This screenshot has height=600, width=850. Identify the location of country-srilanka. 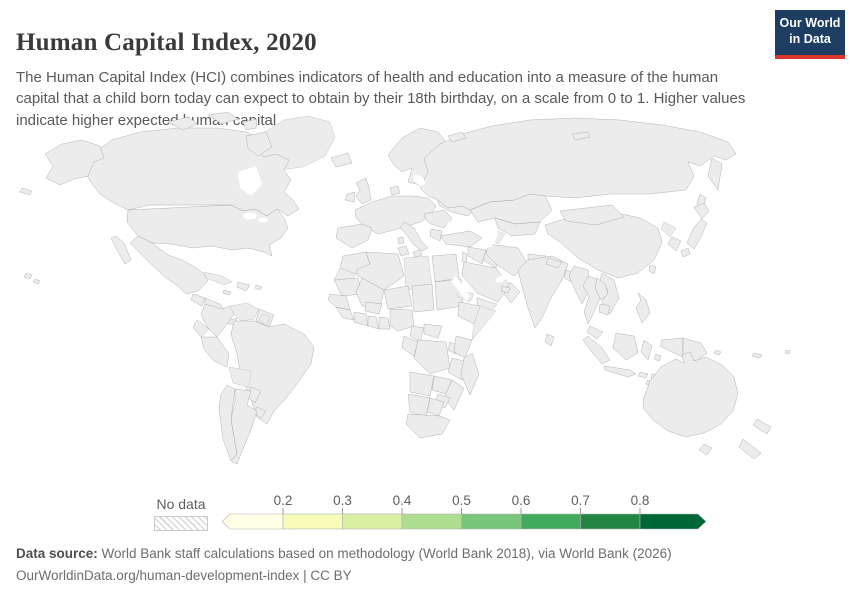
(549, 340).